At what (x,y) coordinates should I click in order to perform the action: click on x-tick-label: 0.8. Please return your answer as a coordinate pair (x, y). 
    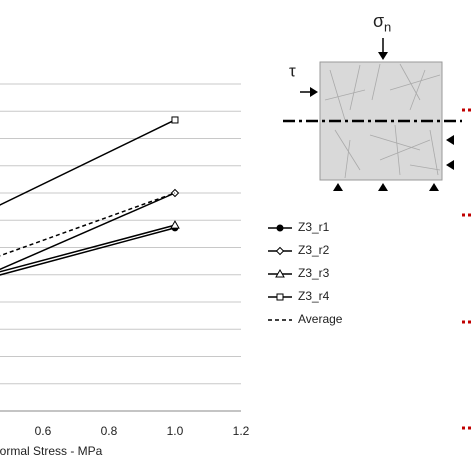
    Looking at the image, I should click on (109, 431).